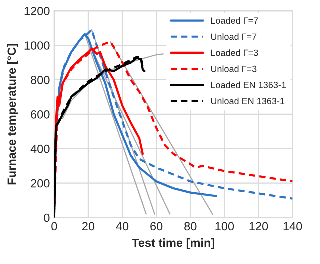 The width and height of the screenshot is (320, 264). What do you see at coordinates (37, 11) in the screenshot?
I see `y-tick-label: 1200` at bounding box center [37, 11].